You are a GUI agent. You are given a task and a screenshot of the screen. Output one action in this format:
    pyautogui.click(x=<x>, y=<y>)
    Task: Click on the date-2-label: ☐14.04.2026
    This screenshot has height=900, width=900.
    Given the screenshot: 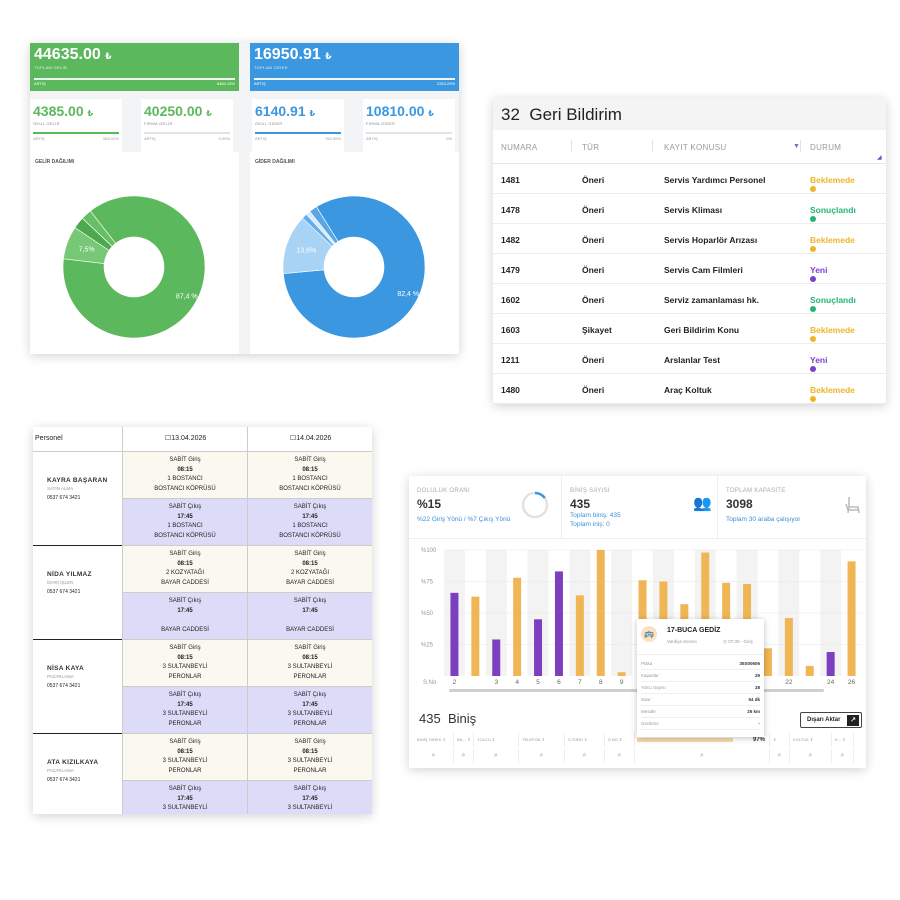 What is the action you would take?
    pyautogui.click(x=311, y=438)
    